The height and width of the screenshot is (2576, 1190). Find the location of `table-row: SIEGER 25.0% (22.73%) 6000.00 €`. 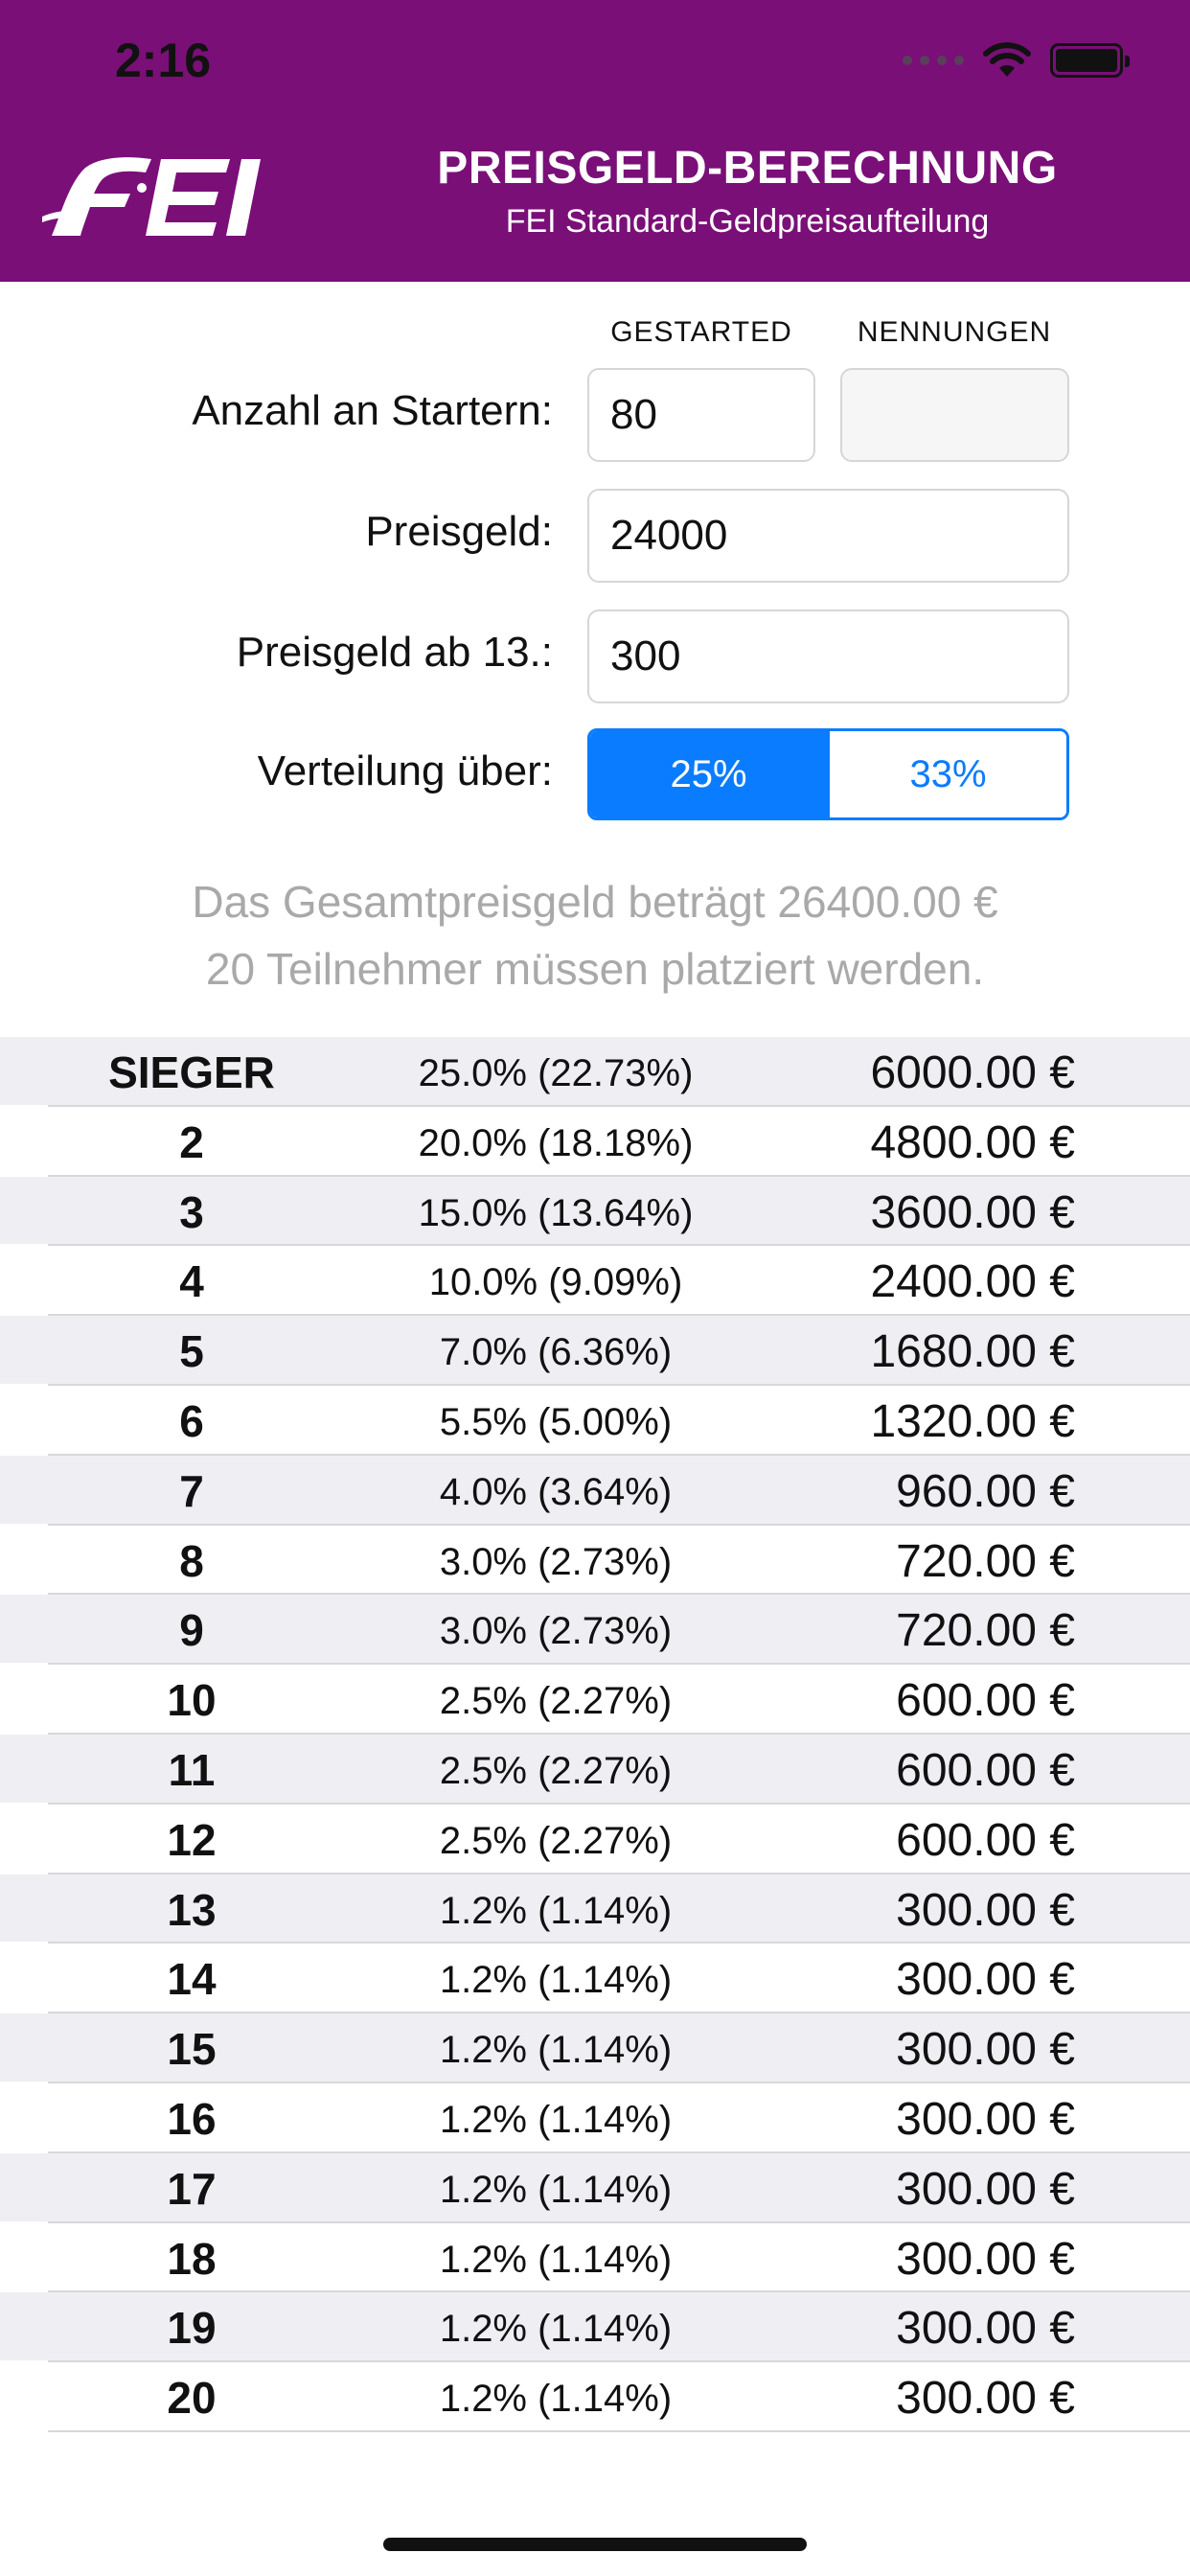

table-row: SIEGER 25.0% (22.73%) 6000.00 € is located at coordinates (595, 1072).